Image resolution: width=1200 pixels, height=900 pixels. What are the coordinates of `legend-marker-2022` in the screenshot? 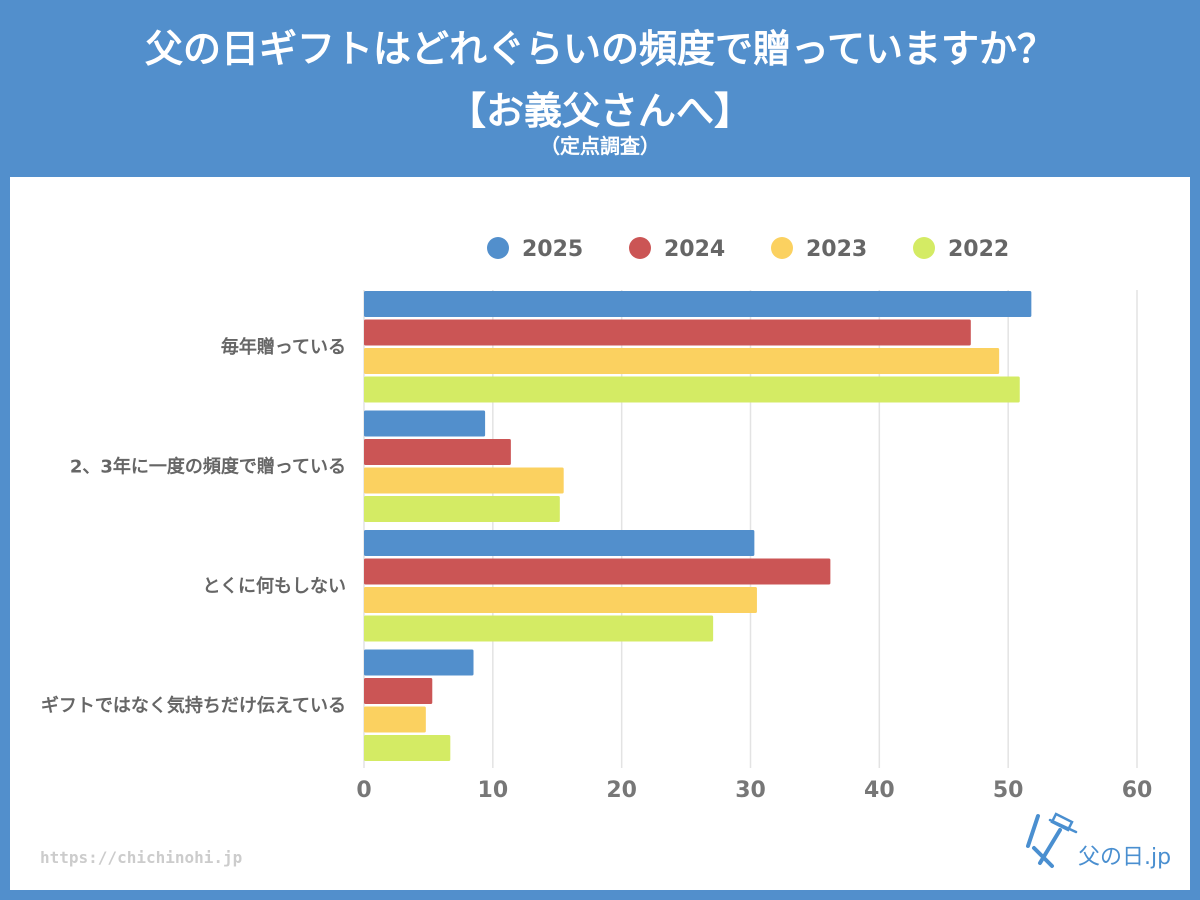 It's located at (924, 248).